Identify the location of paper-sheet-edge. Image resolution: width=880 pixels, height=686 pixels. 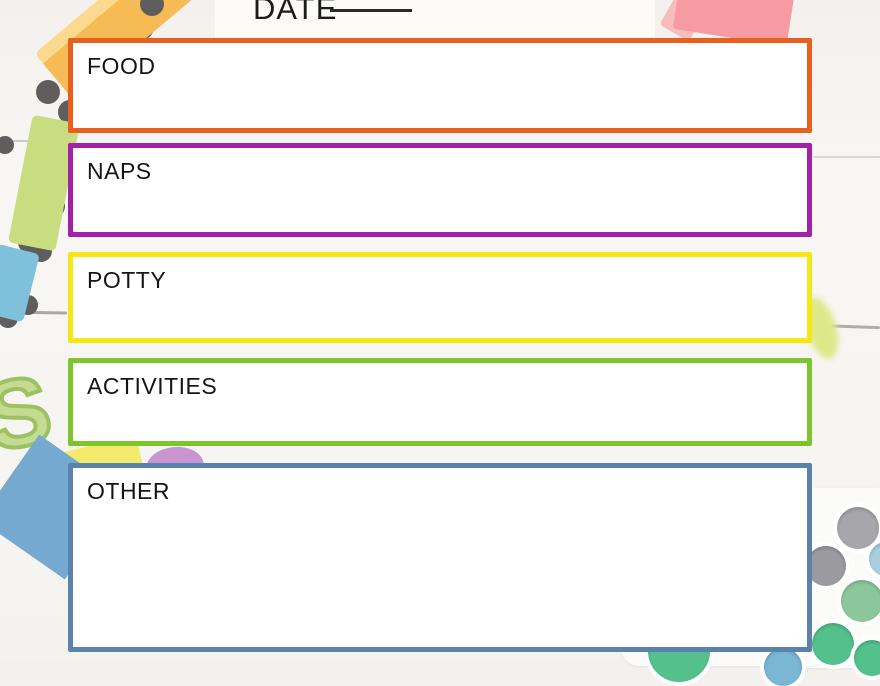
(435, 19).